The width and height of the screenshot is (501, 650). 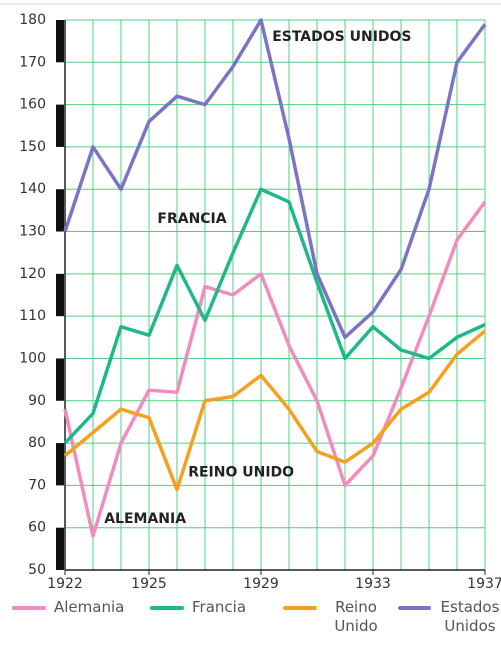 What do you see at coordinates (32, 358) in the screenshot?
I see `y-tick-label: 100` at bounding box center [32, 358].